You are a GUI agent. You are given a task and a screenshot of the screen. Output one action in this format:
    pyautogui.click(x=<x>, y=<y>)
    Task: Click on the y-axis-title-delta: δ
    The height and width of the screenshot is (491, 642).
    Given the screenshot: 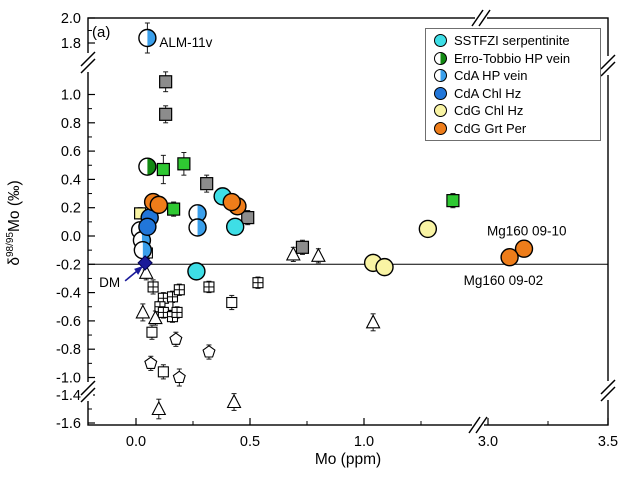 What is the action you would take?
    pyautogui.click(x=15, y=261)
    